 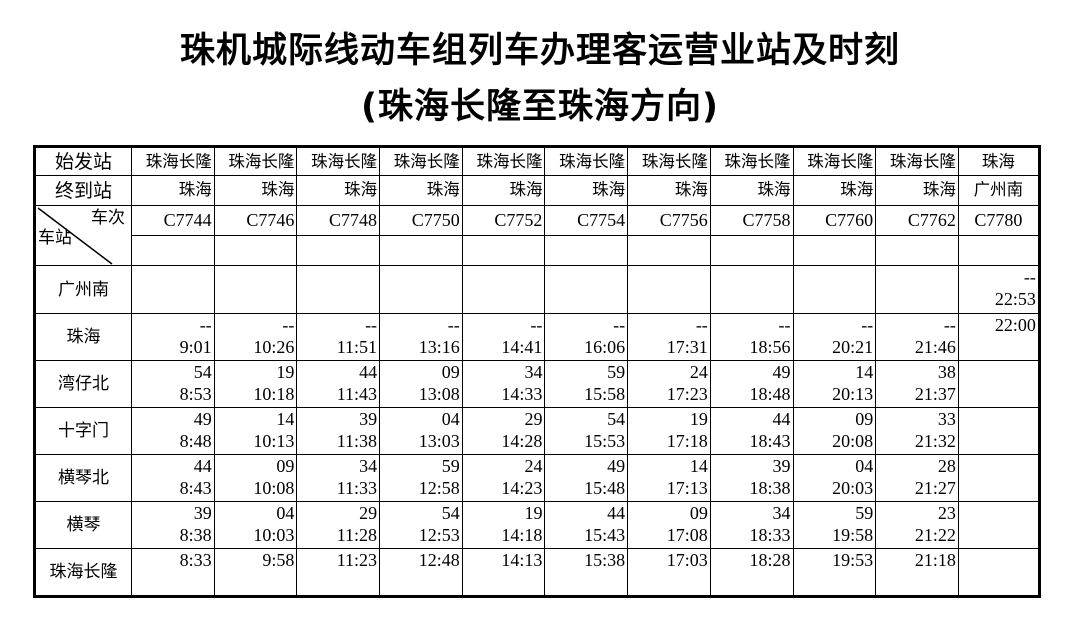 I want to click on time-cell: 21:18, so click(x=917, y=572).